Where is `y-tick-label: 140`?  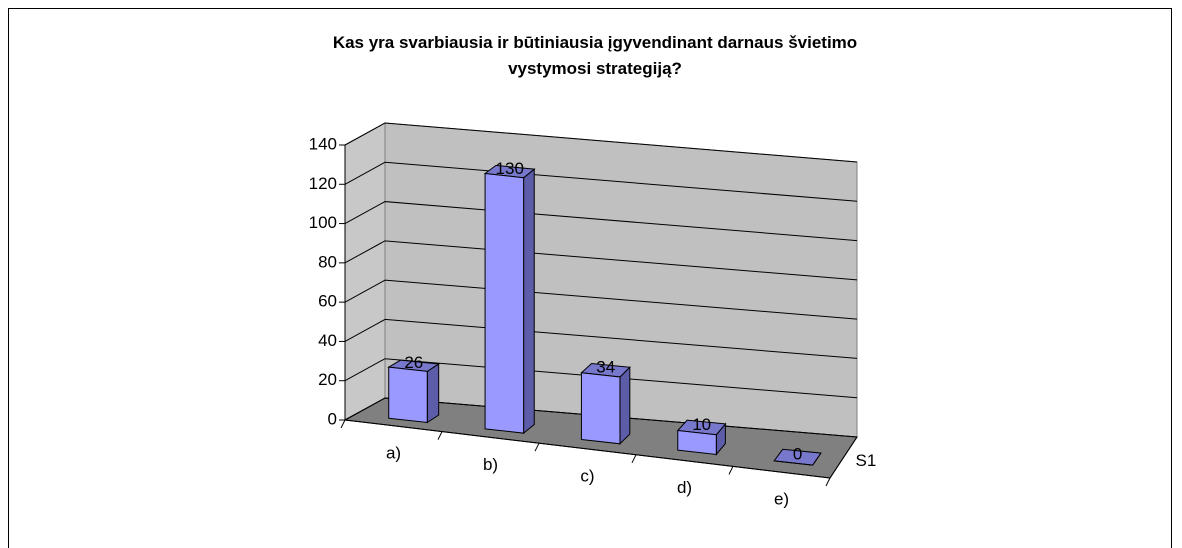
y-tick-label: 140 is located at coordinates (323, 143).